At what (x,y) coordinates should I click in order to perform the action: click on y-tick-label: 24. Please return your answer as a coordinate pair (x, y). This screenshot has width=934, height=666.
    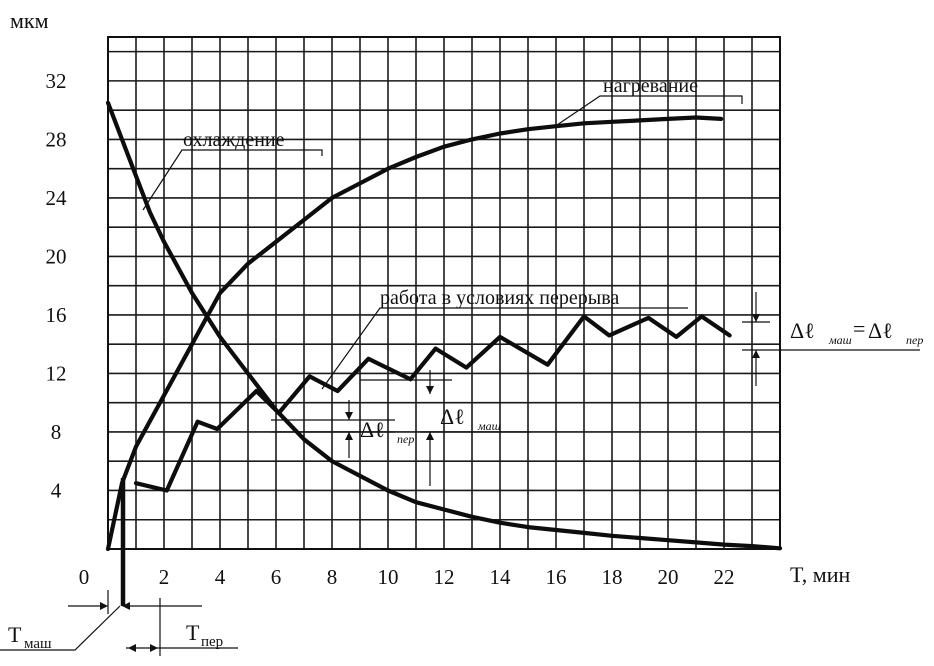
    Looking at the image, I should click on (57, 198).